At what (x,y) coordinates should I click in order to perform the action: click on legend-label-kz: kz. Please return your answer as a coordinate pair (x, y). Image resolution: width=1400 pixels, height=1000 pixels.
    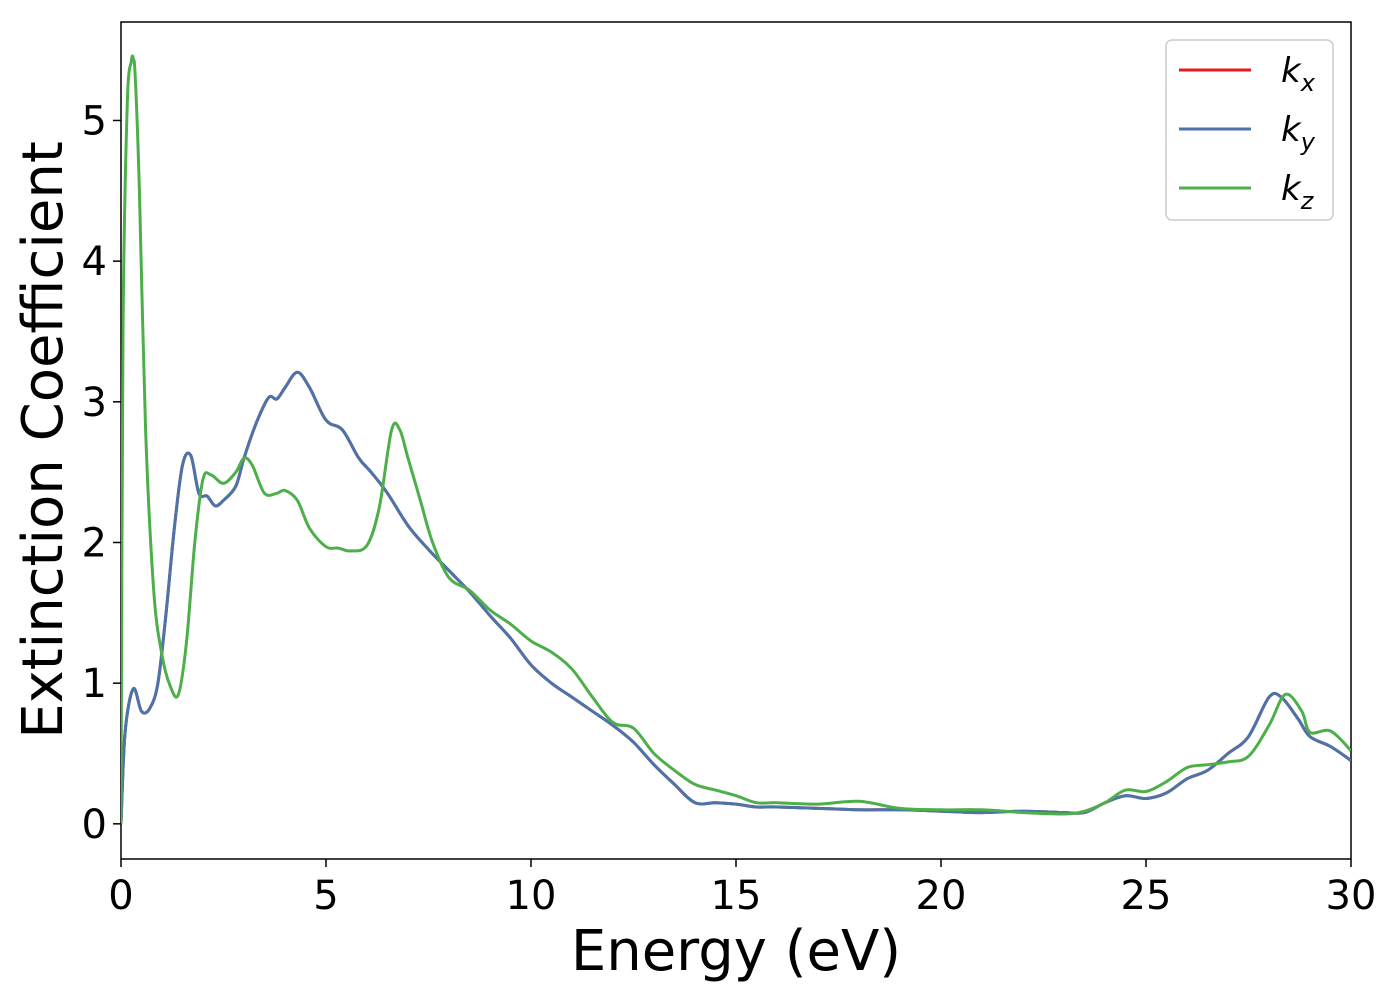
    Looking at the image, I should click on (1298, 192).